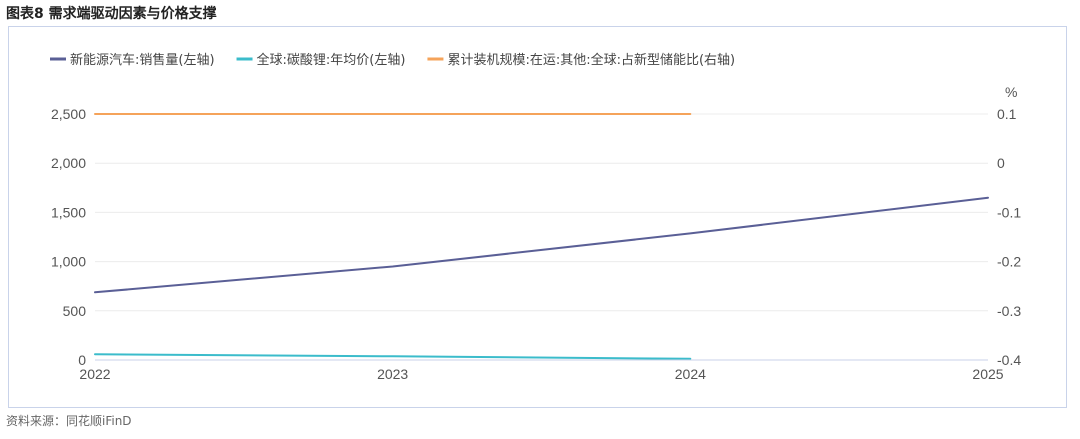  I want to click on left-tick-label: 500, so click(75, 311).